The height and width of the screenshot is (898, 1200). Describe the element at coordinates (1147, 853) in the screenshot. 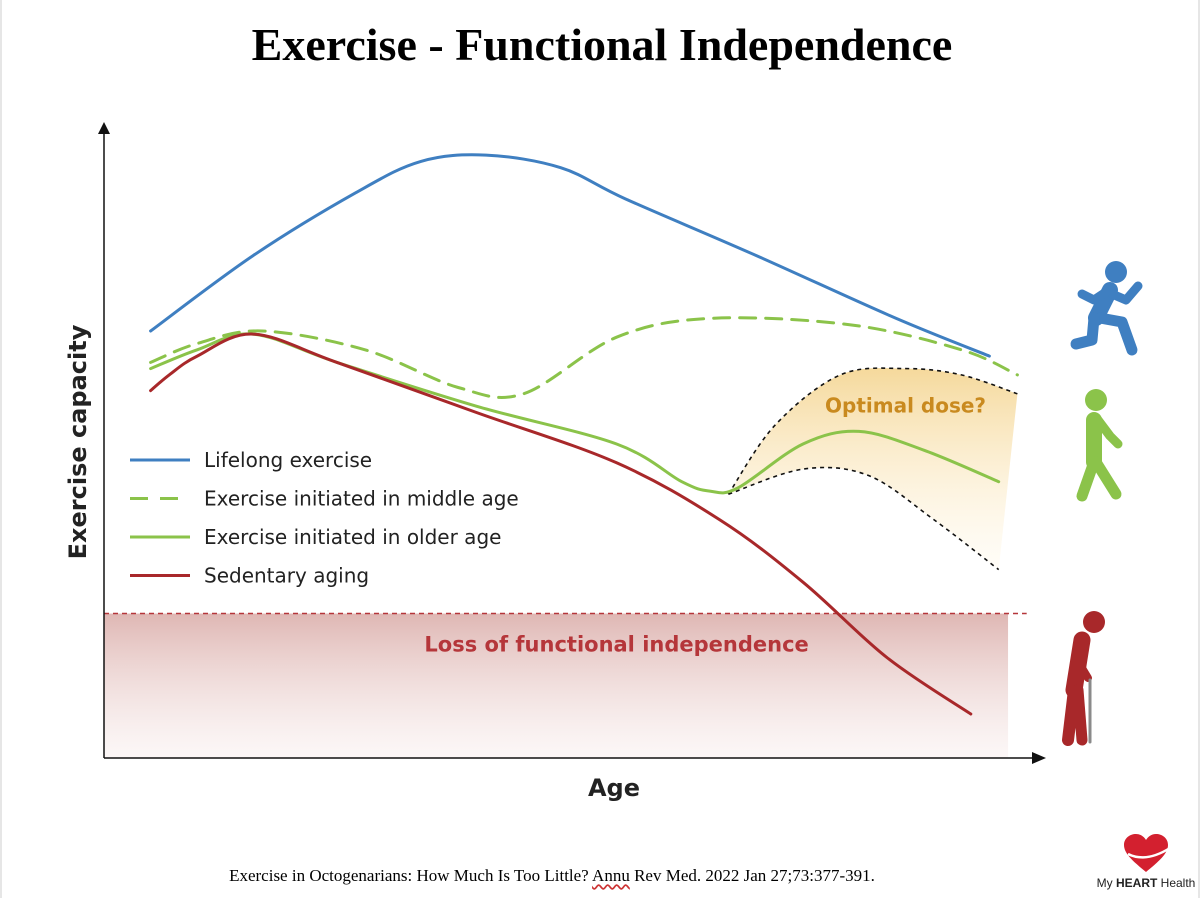

I see `heart-icon` at that location.